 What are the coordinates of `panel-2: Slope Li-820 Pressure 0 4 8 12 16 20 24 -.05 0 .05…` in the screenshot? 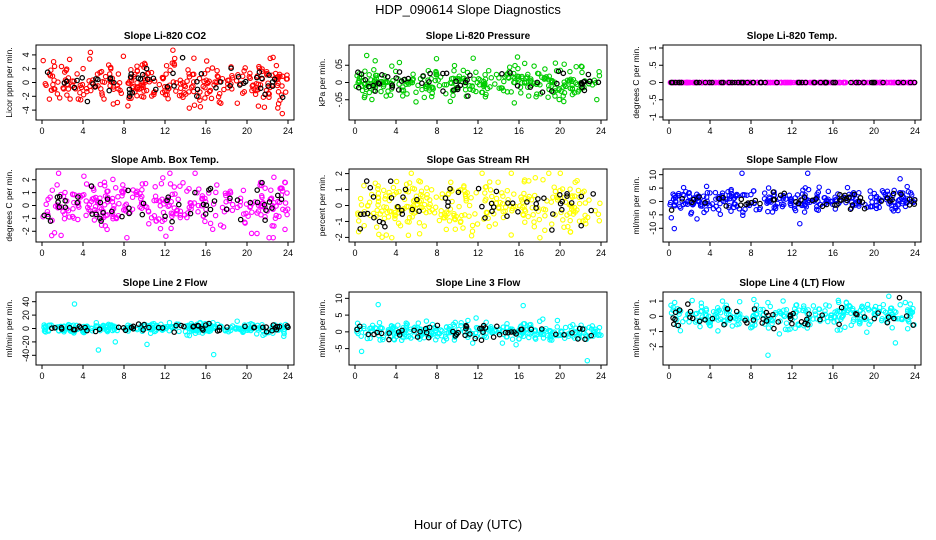 It's located at (462, 83).